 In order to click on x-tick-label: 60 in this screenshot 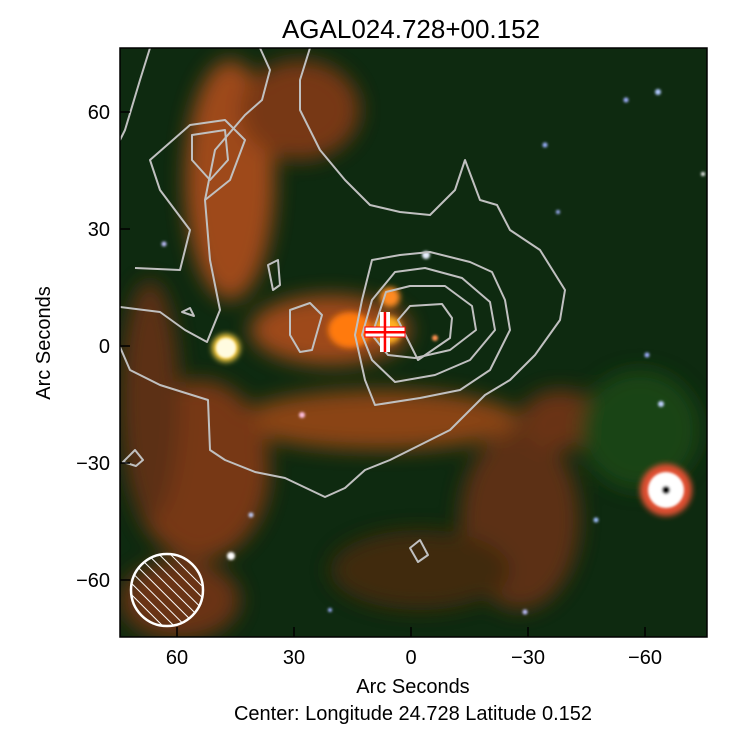, I will do `click(177, 658)`.